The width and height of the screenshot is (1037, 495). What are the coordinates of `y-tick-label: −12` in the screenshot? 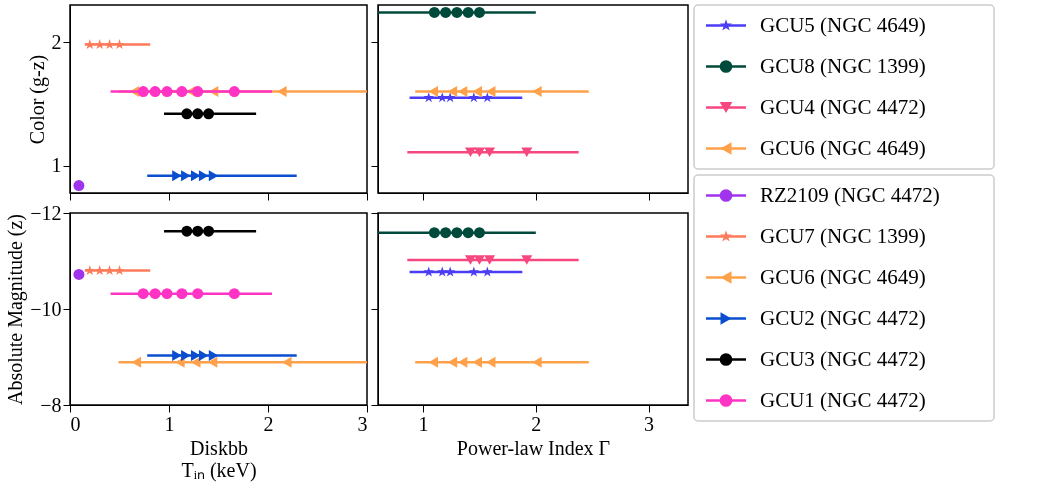 It's located at (46, 212).